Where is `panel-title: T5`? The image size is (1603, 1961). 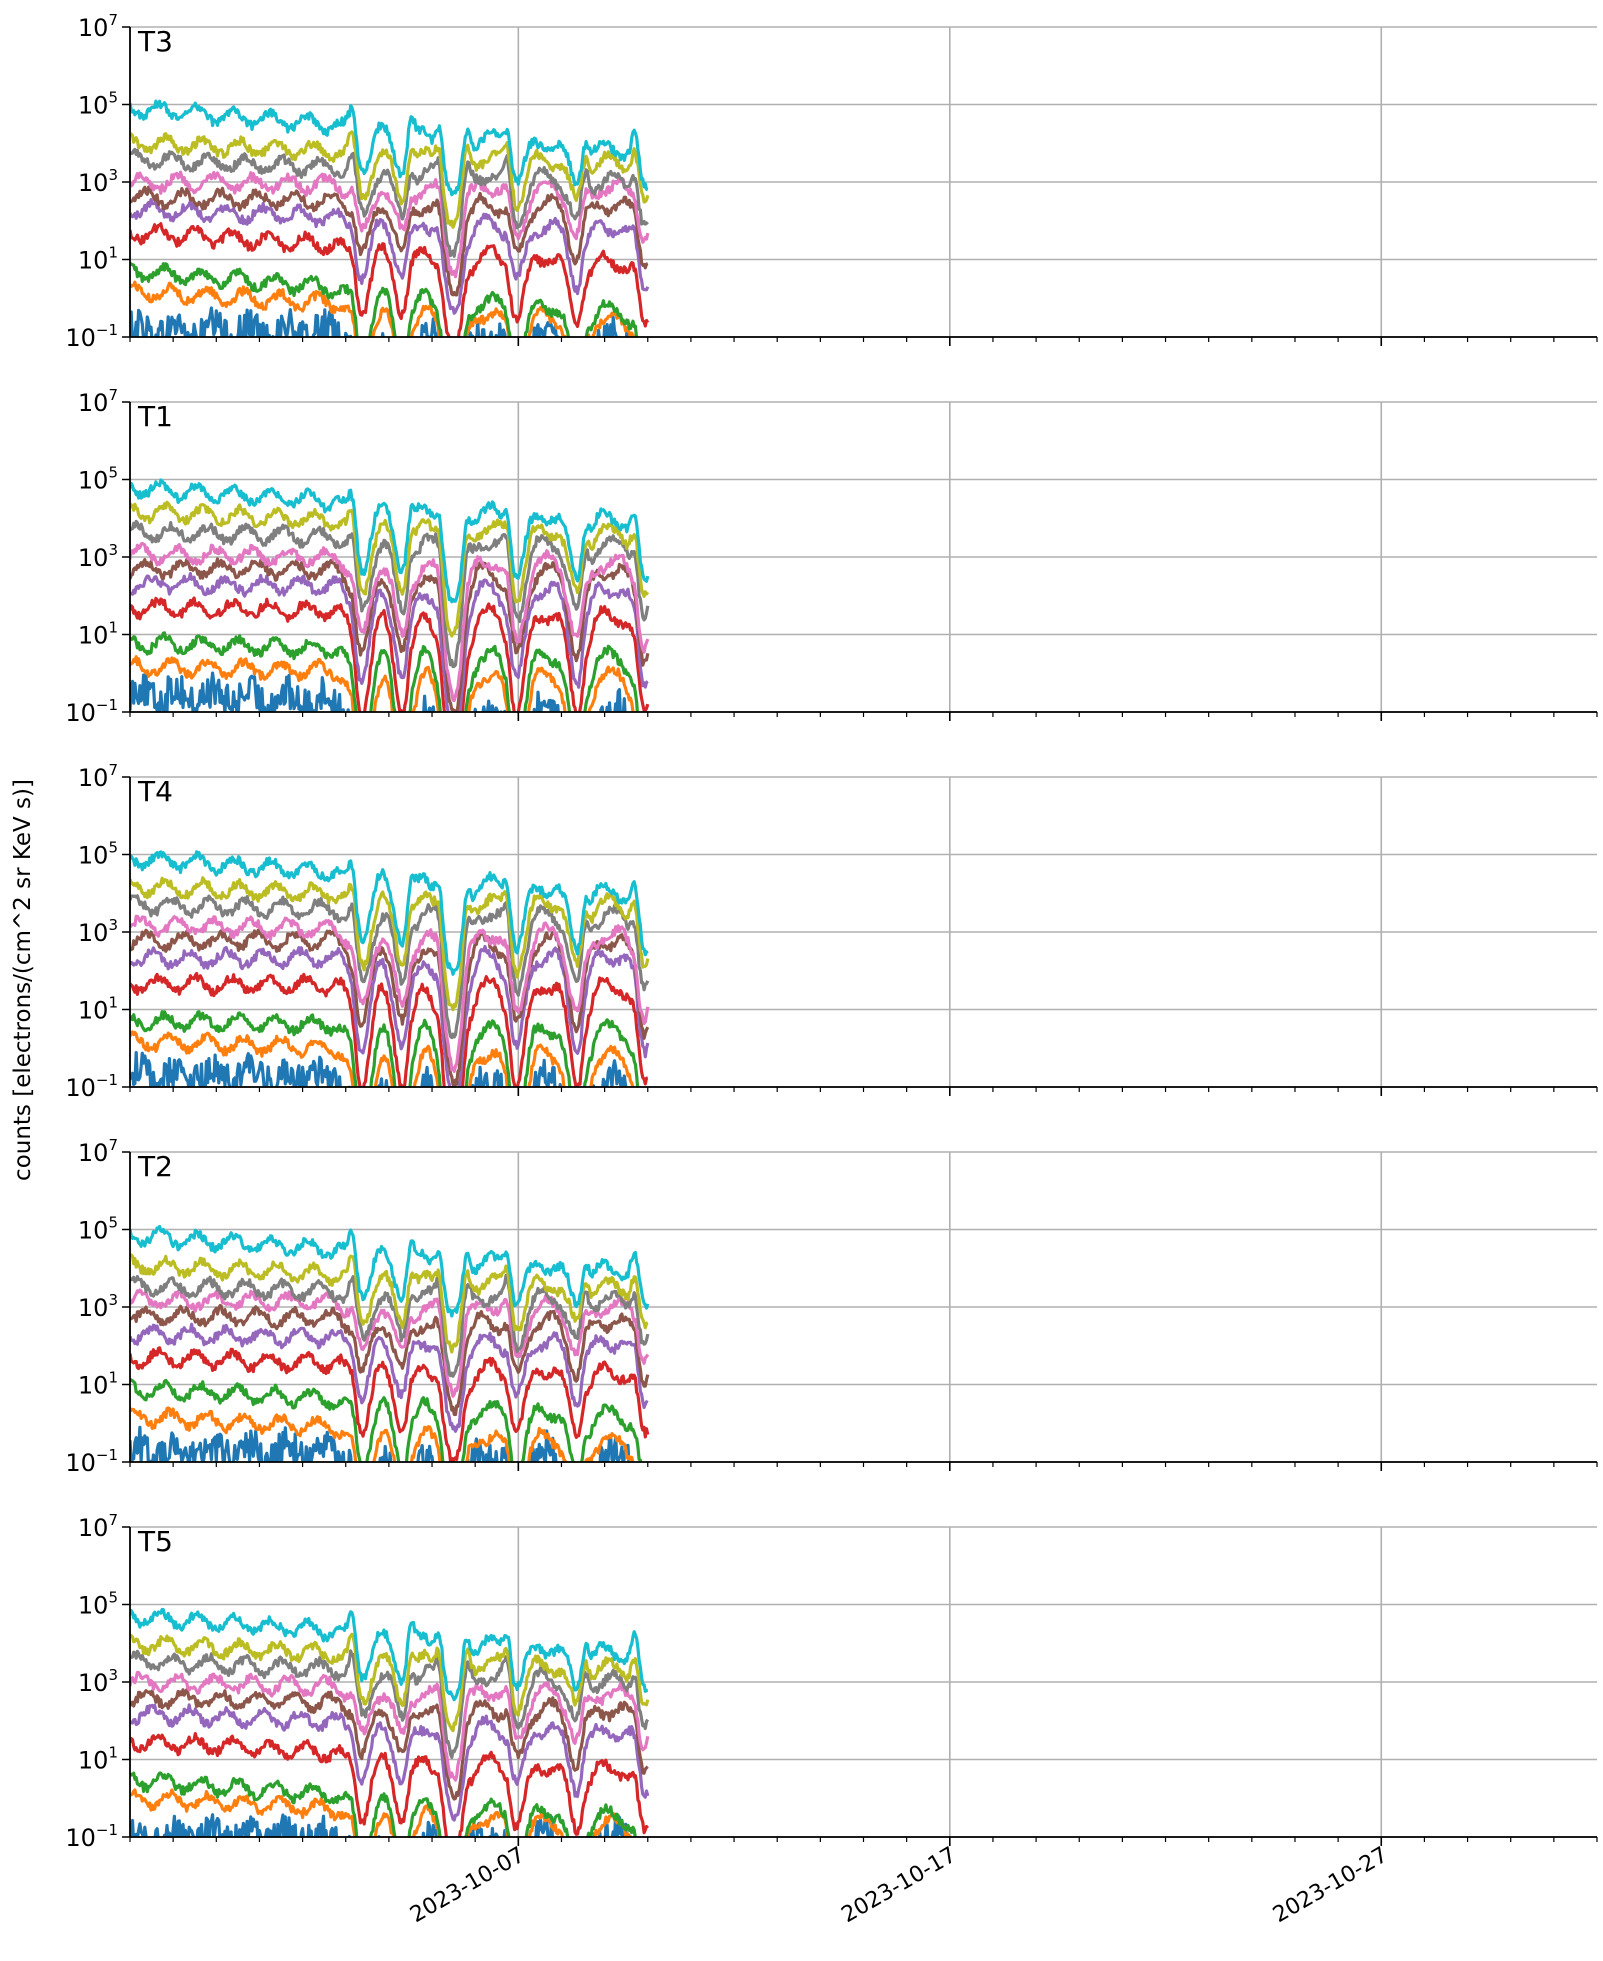
panel-title: T5 is located at coordinates (155, 1541).